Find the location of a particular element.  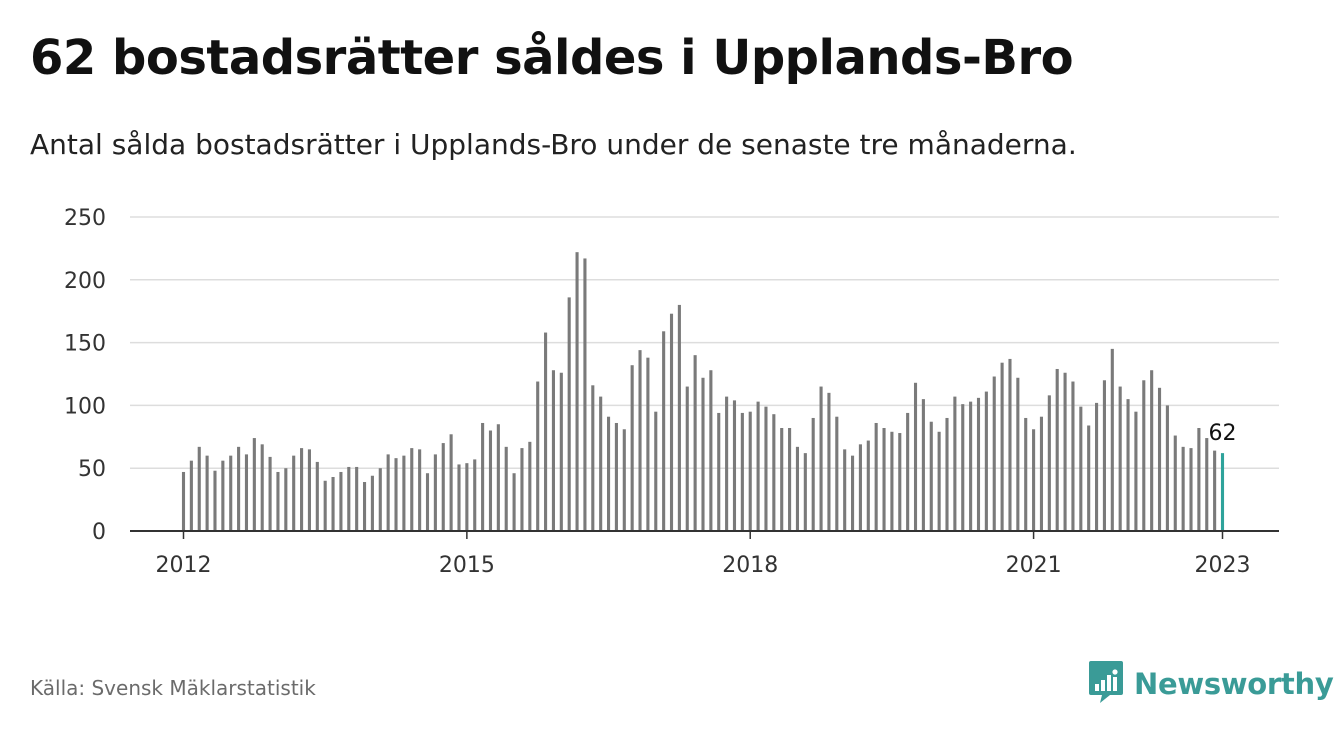

y-axis-tick-labels: 0 50 100 150 200 250 is located at coordinates (85, 375).